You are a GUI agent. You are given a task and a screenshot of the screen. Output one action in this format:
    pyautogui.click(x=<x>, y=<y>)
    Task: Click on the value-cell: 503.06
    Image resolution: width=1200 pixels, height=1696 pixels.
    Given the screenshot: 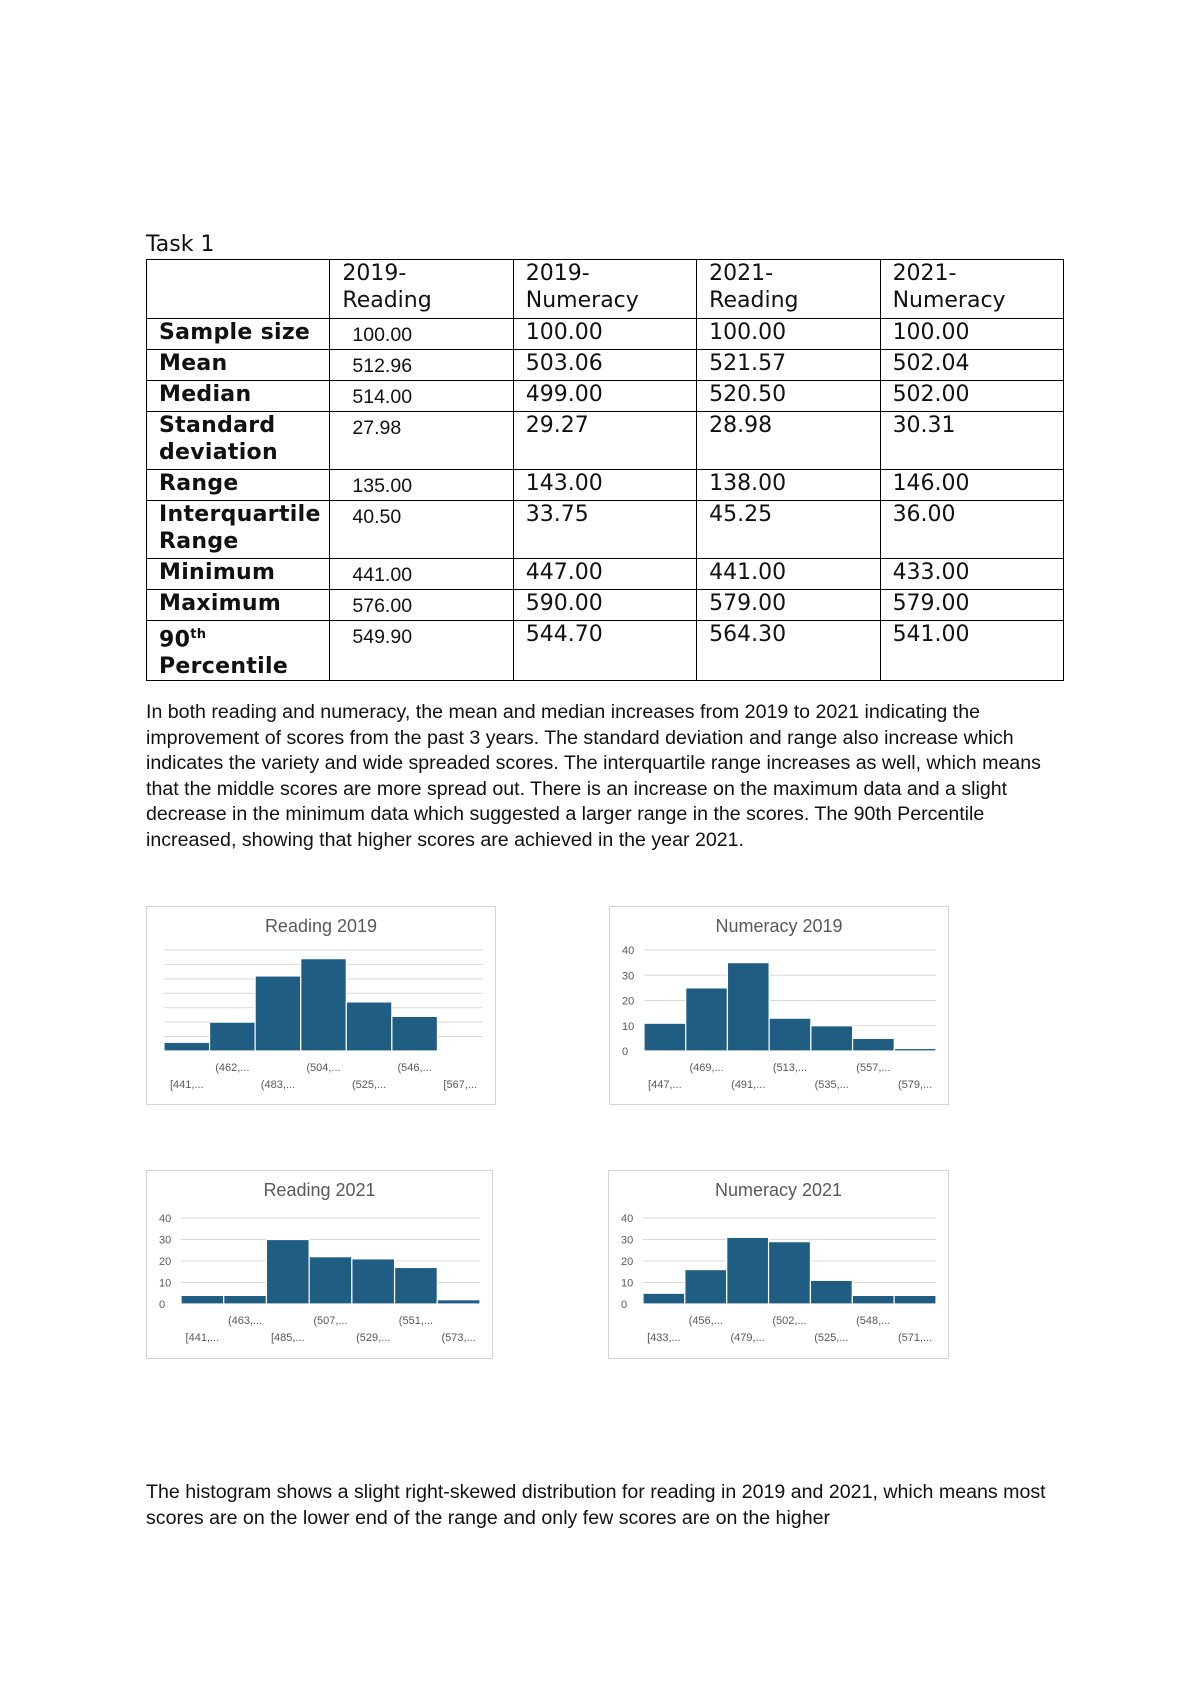 What is the action you would take?
    pyautogui.click(x=605, y=365)
    